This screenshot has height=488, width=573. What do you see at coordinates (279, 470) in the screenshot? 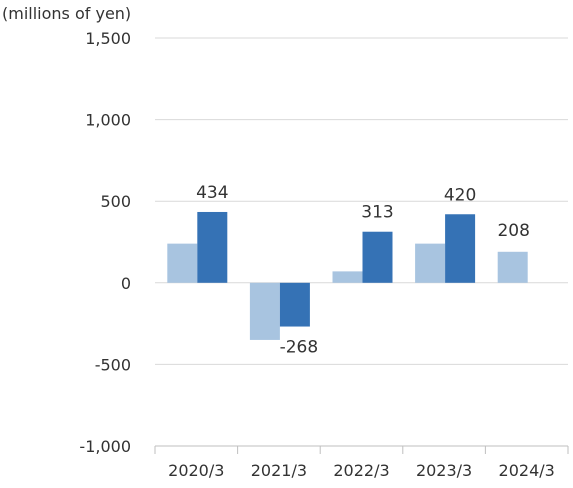
I see `x-tick-label: 2021/3` at bounding box center [279, 470].